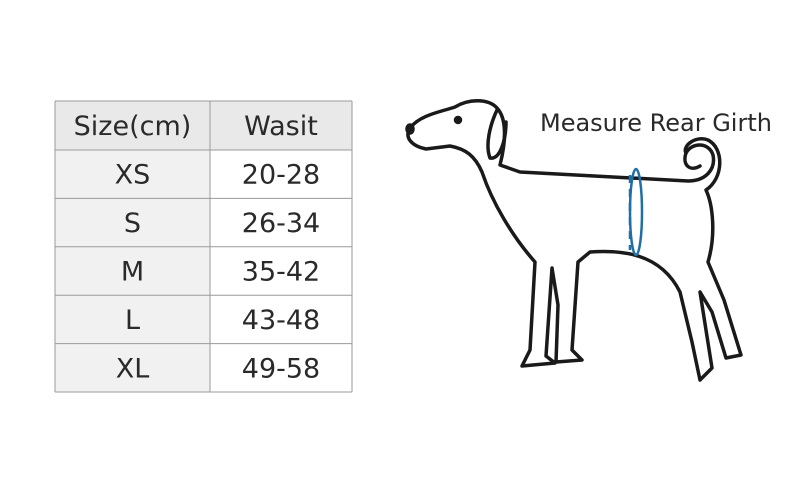 This screenshot has height=504, width=790. I want to click on size-cell: M, so click(132, 272).